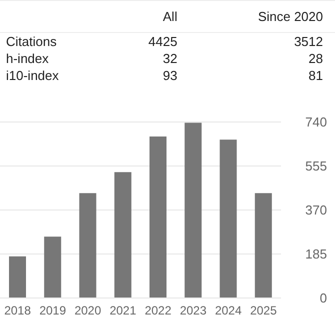 The image size is (335, 329). I want to click on y-tick-label: 555, so click(316, 166).